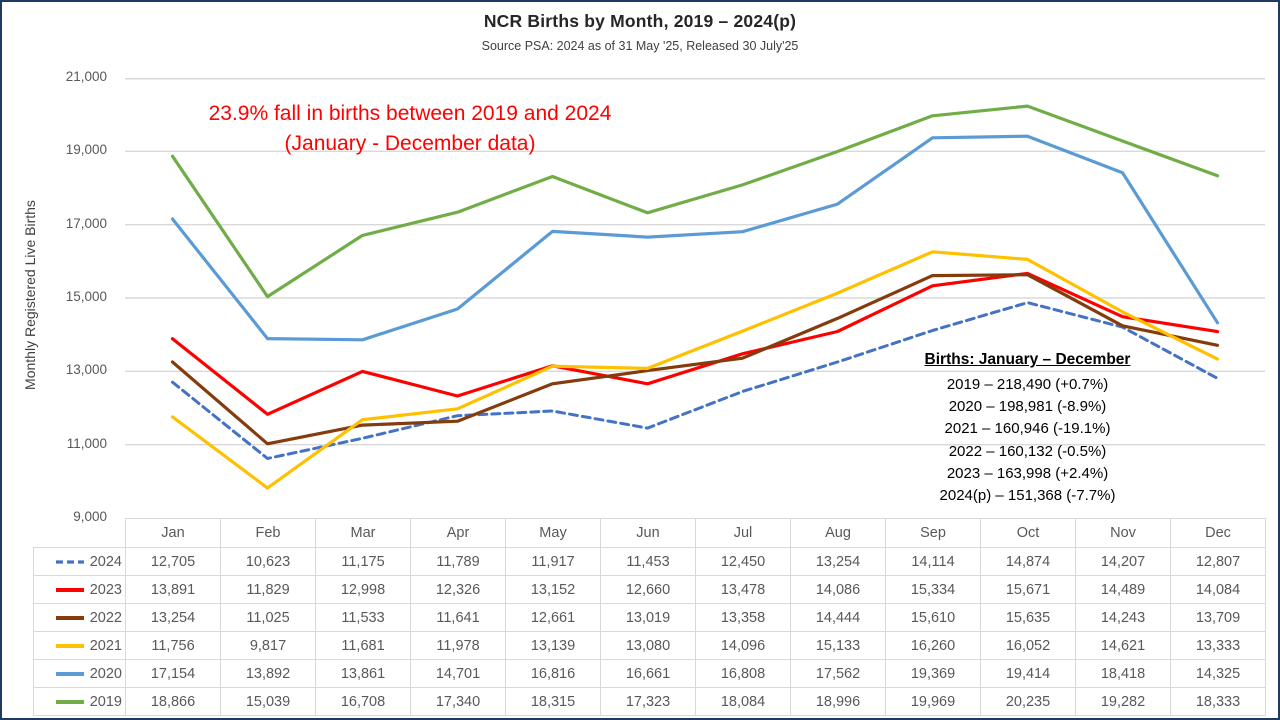 The height and width of the screenshot is (720, 1280). What do you see at coordinates (410, 143) in the screenshot?
I see `fall-annotation-line2: (January - December data)` at bounding box center [410, 143].